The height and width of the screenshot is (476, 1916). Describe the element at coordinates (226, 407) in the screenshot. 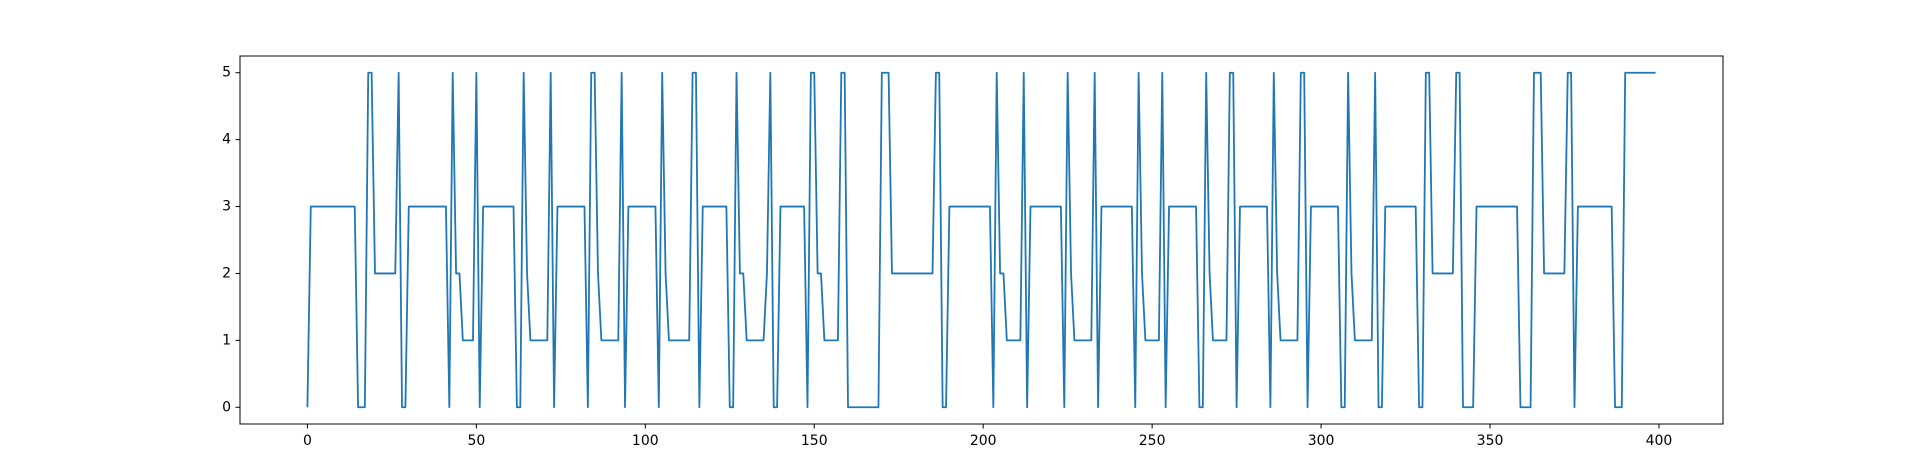

I see `y-tick-label: 0` at that location.